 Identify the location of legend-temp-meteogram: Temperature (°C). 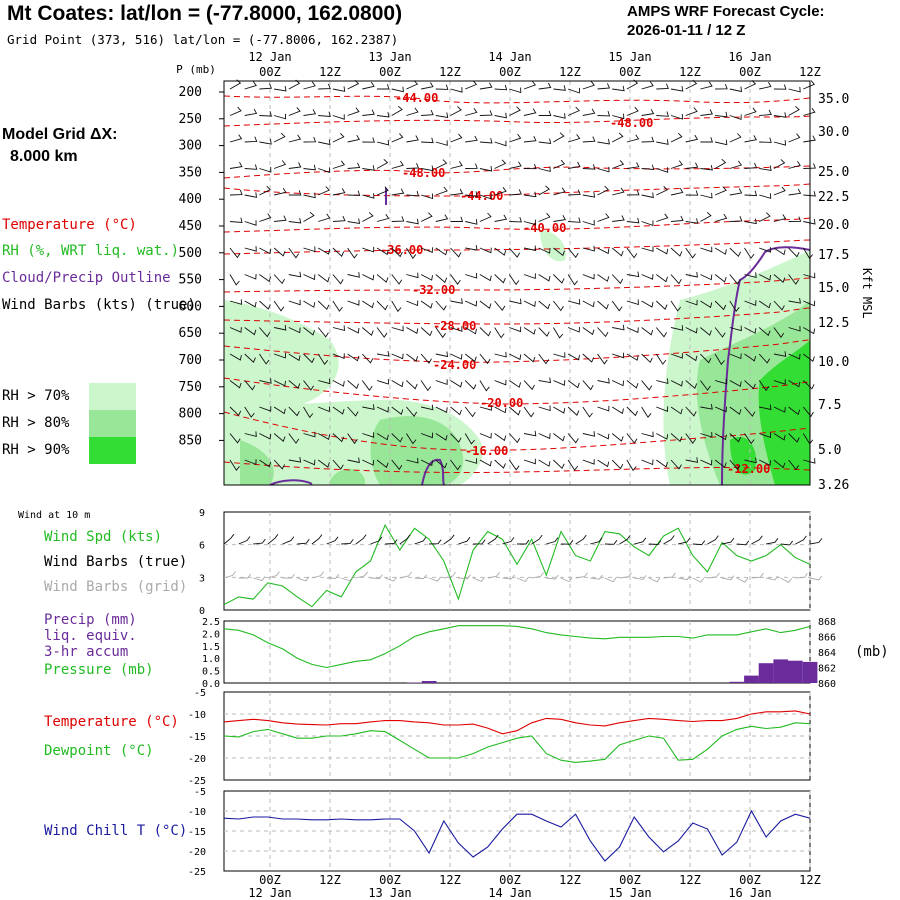
(111, 722).